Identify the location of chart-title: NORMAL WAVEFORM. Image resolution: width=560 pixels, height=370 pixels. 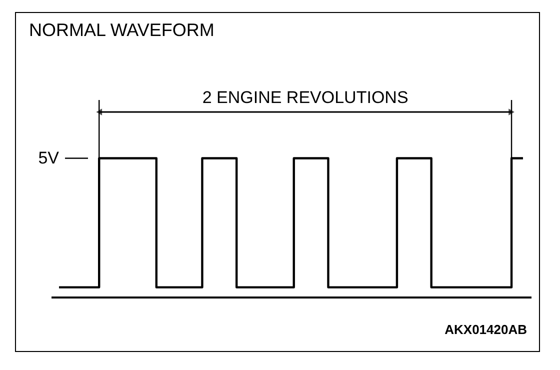
(121, 30).